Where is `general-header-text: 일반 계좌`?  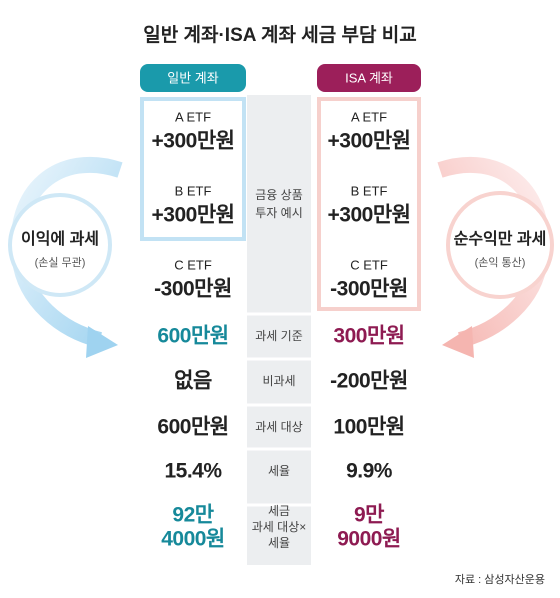 general-header-text: 일반 계좌 is located at coordinates (192, 77).